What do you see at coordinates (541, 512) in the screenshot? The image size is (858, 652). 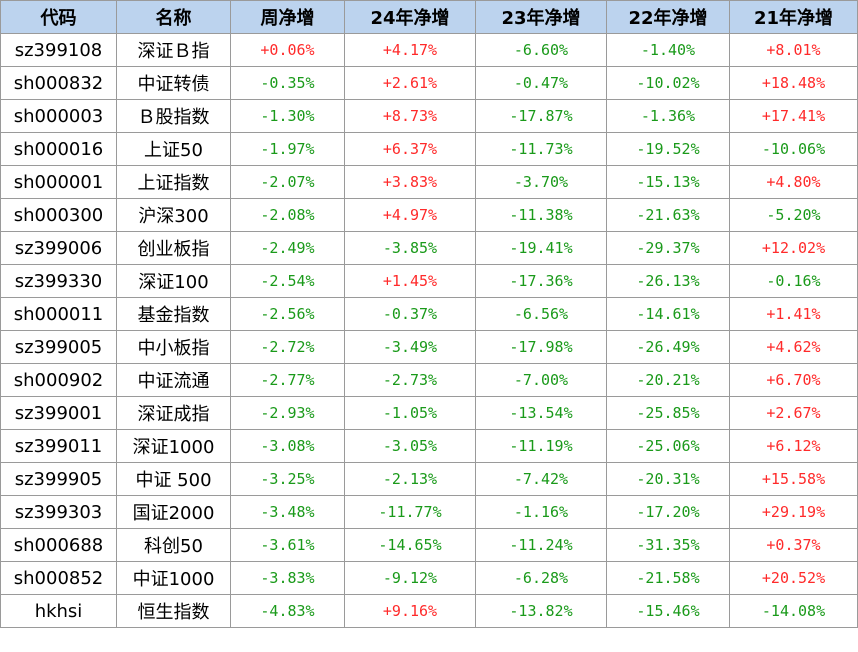 I see `cell-2023-change: -1.16%` at bounding box center [541, 512].